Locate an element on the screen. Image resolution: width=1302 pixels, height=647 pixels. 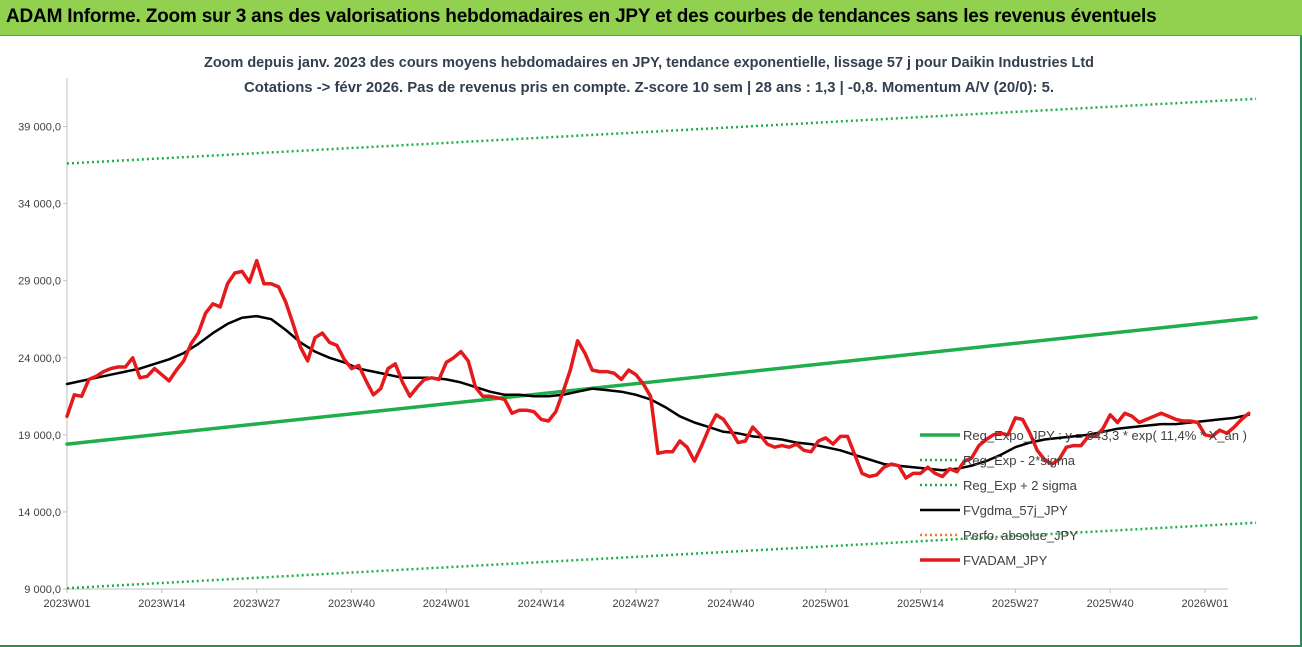
y-tick-label: 34 000,0 is located at coordinates (39, 205).